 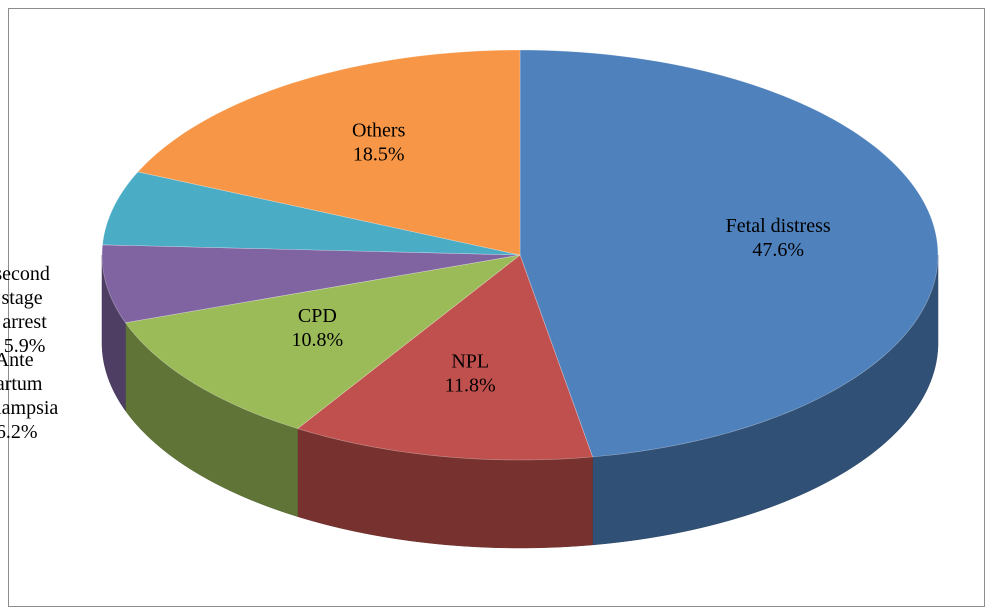 I want to click on category-label: Others, so click(x=379, y=130).